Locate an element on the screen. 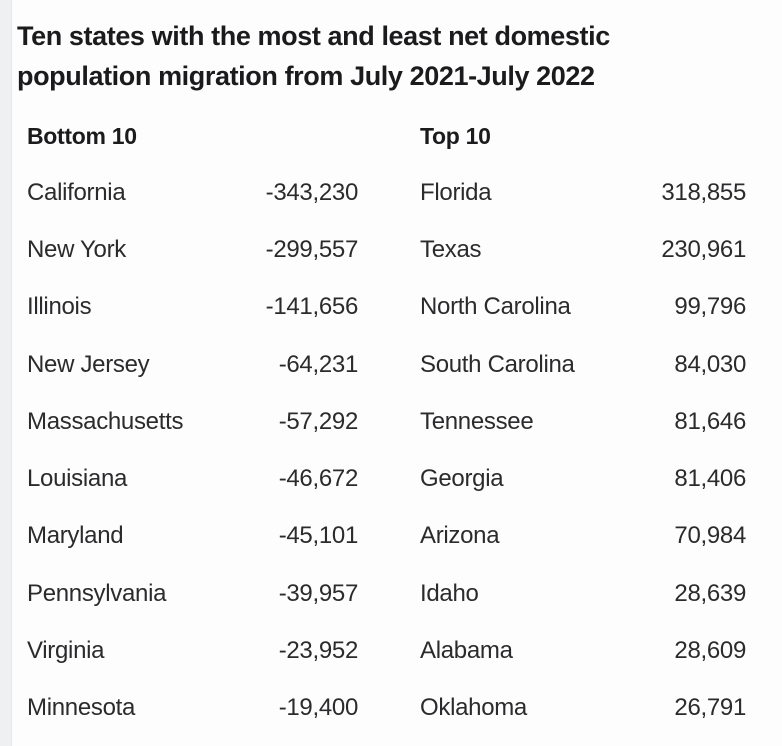  state-name: California is located at coordinates (76, 192).